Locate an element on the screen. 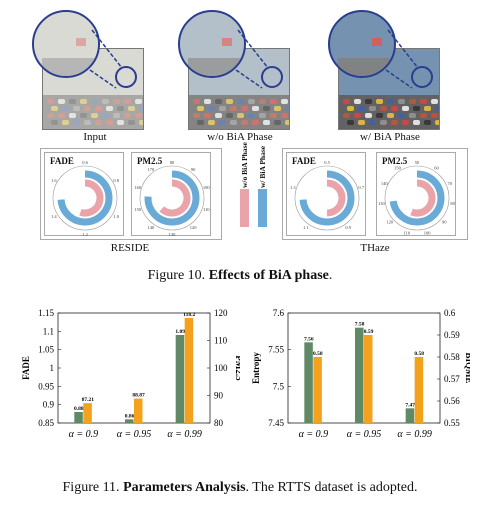  left-tick-label: 7.55 is located at coordinates (276, 350).